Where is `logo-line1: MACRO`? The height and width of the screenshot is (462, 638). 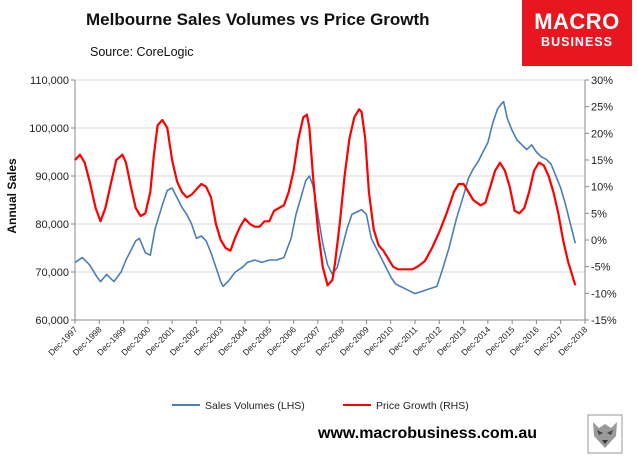 logo-line1: MACRO is located at coordinates (577, 21).